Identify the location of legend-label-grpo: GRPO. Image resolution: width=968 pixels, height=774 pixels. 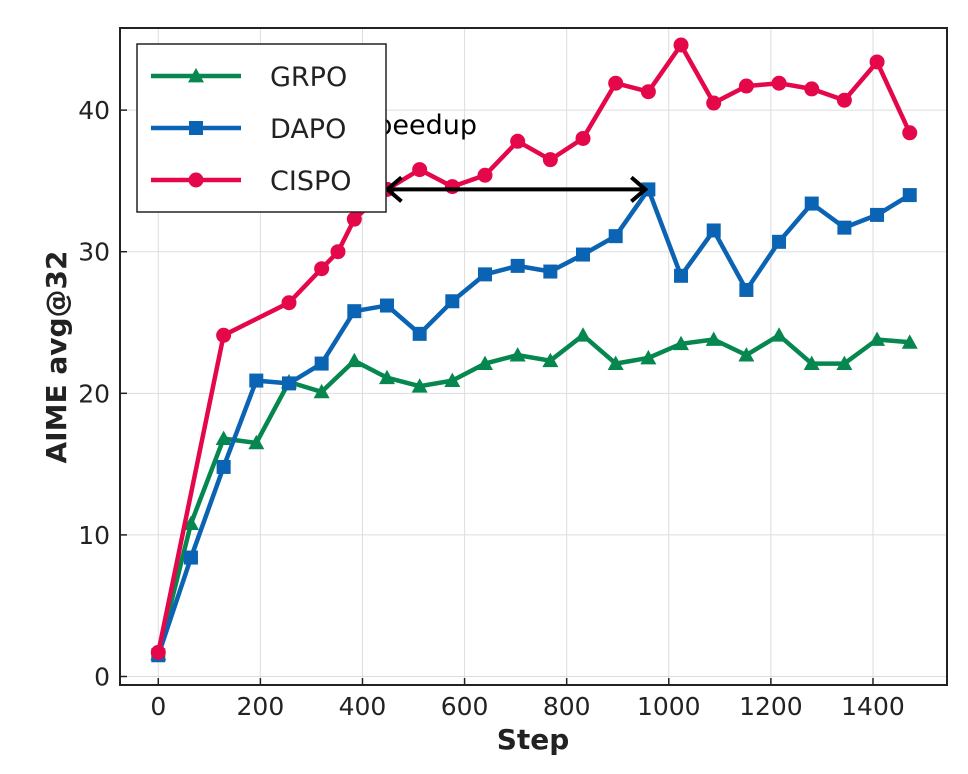
(308, 77).